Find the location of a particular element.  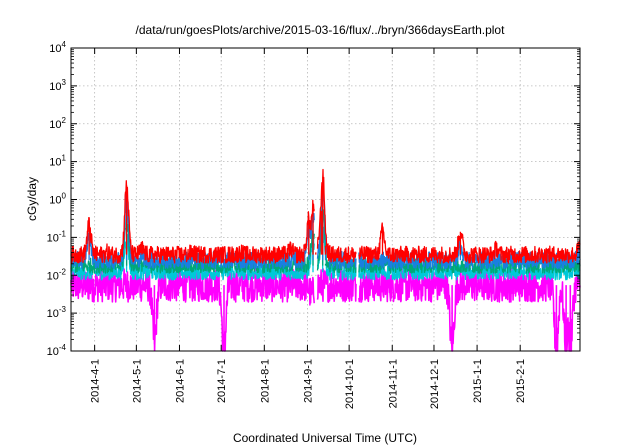

y-tick-label: 10⁴ is located at coordinates (57, 47).